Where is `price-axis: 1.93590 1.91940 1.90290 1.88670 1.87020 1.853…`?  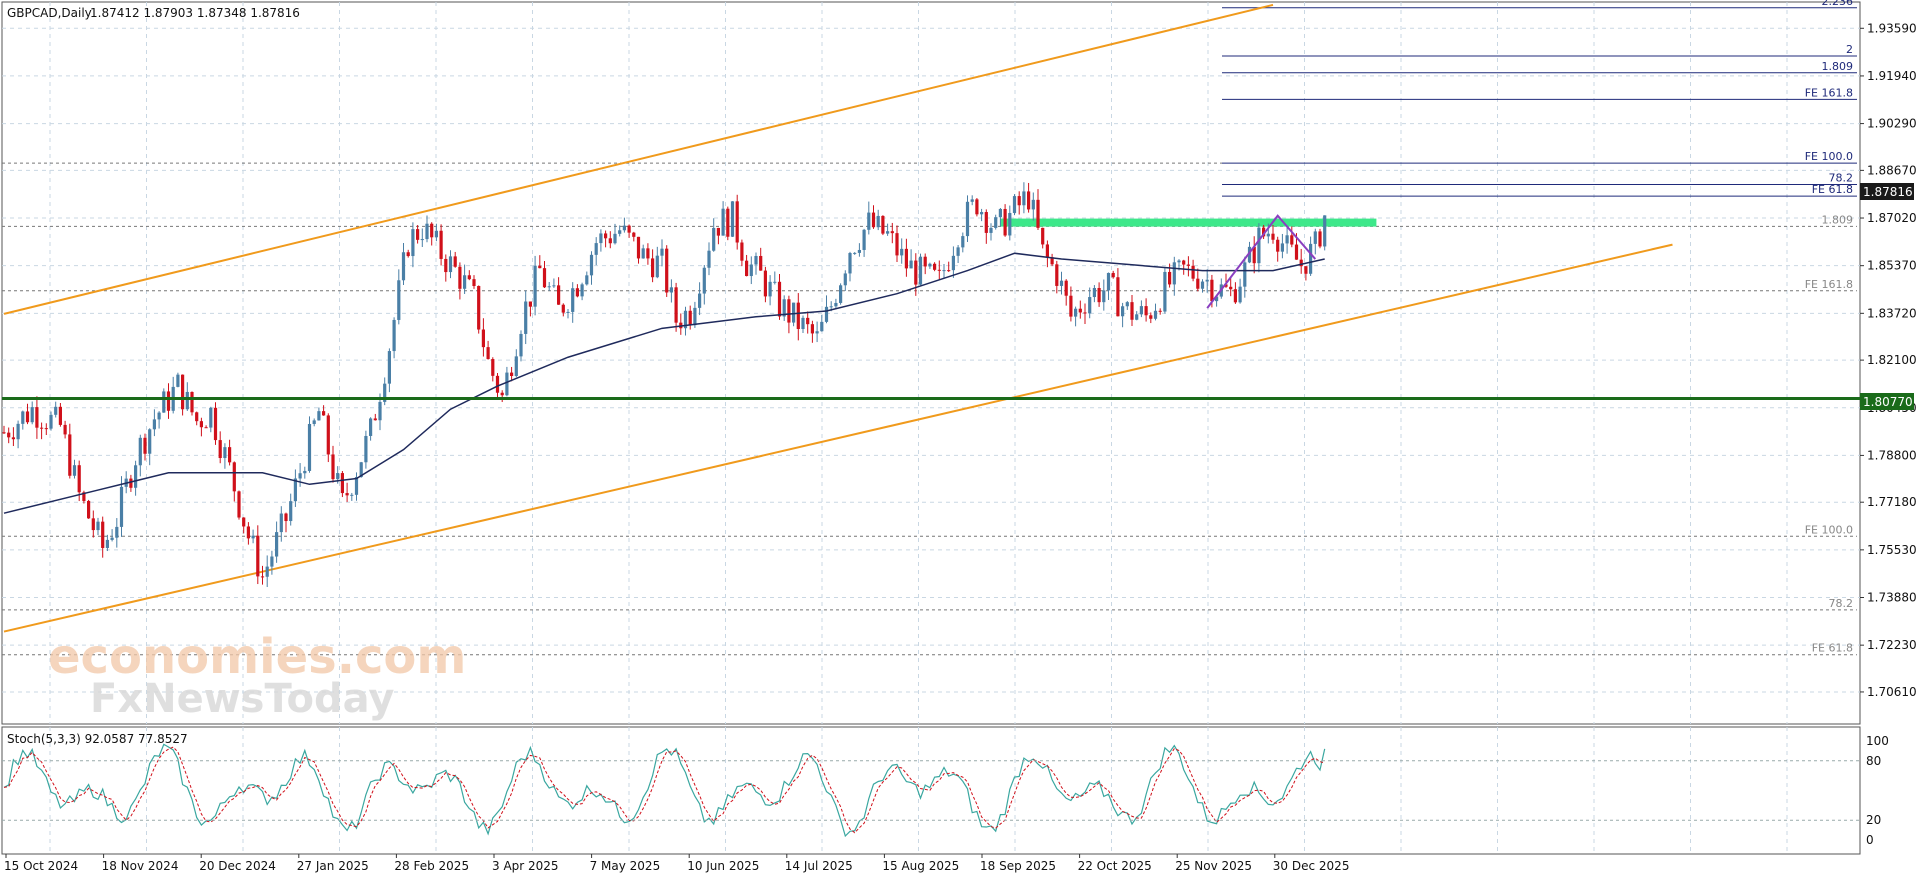
price-axis: 1.93590 1.91940 1.90290 1.88670 1.87020 1.853… is located at coordinates (1888, 360).